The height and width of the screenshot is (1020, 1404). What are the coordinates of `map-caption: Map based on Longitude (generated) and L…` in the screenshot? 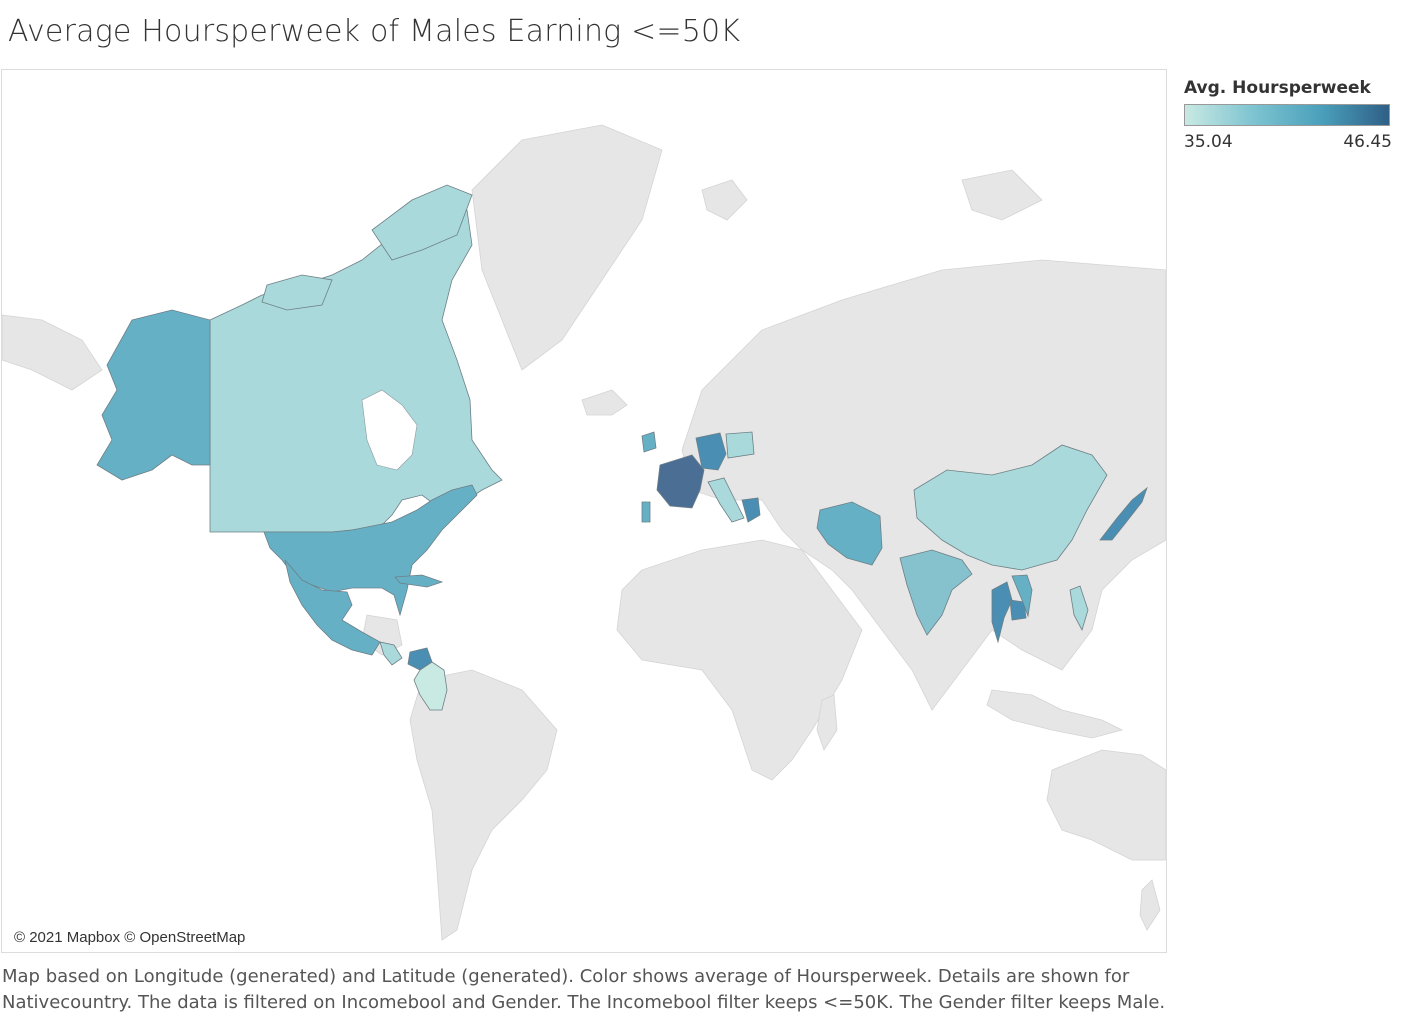 It's located at (592, 990).